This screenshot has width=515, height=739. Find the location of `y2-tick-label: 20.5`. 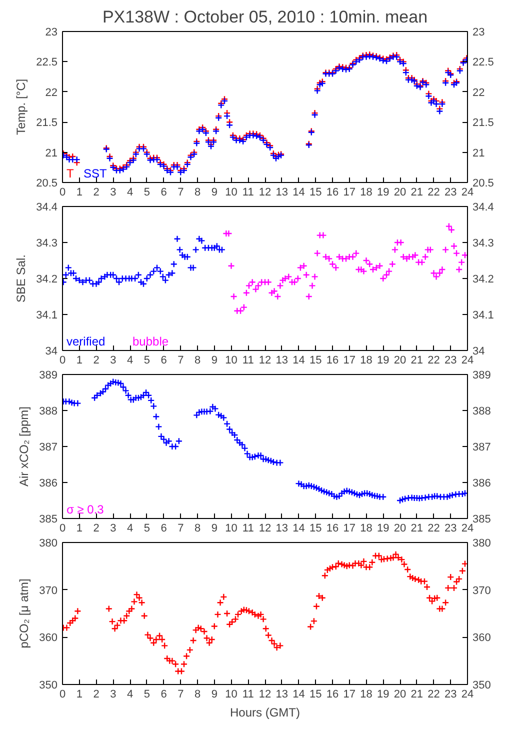

y2-tick-label: 20.5 is located at coordinates (483, 184).